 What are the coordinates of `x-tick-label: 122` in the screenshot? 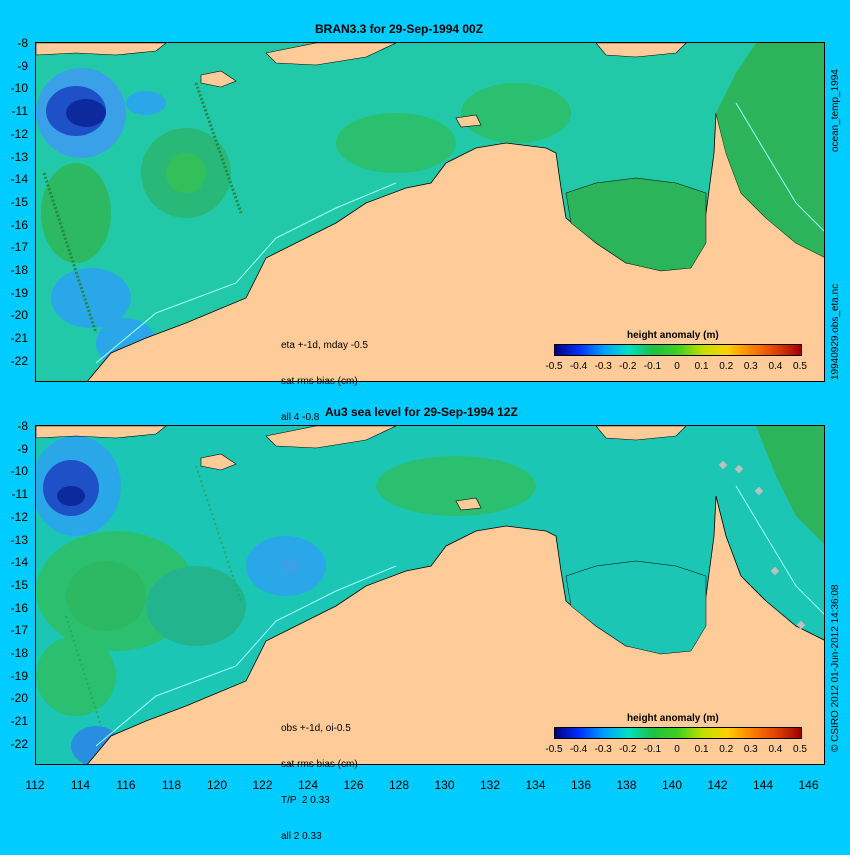 It's located at (262, 785).